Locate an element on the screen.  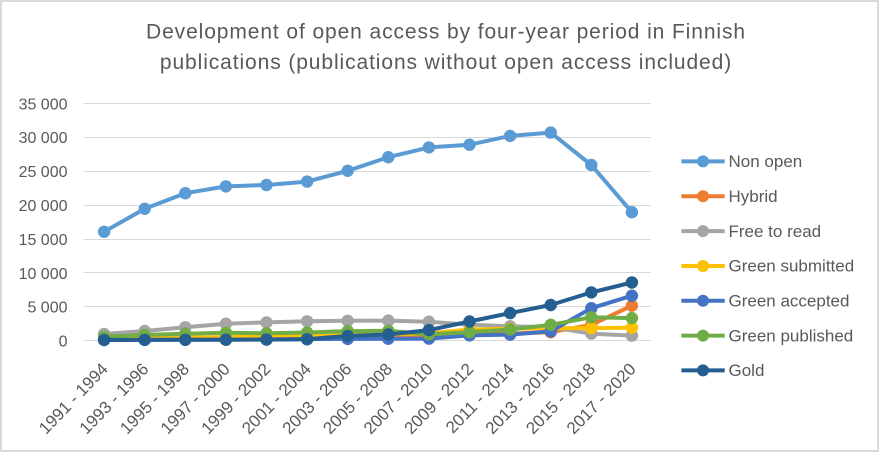
svg-text: Free to read is located at coordinates (775, 231).